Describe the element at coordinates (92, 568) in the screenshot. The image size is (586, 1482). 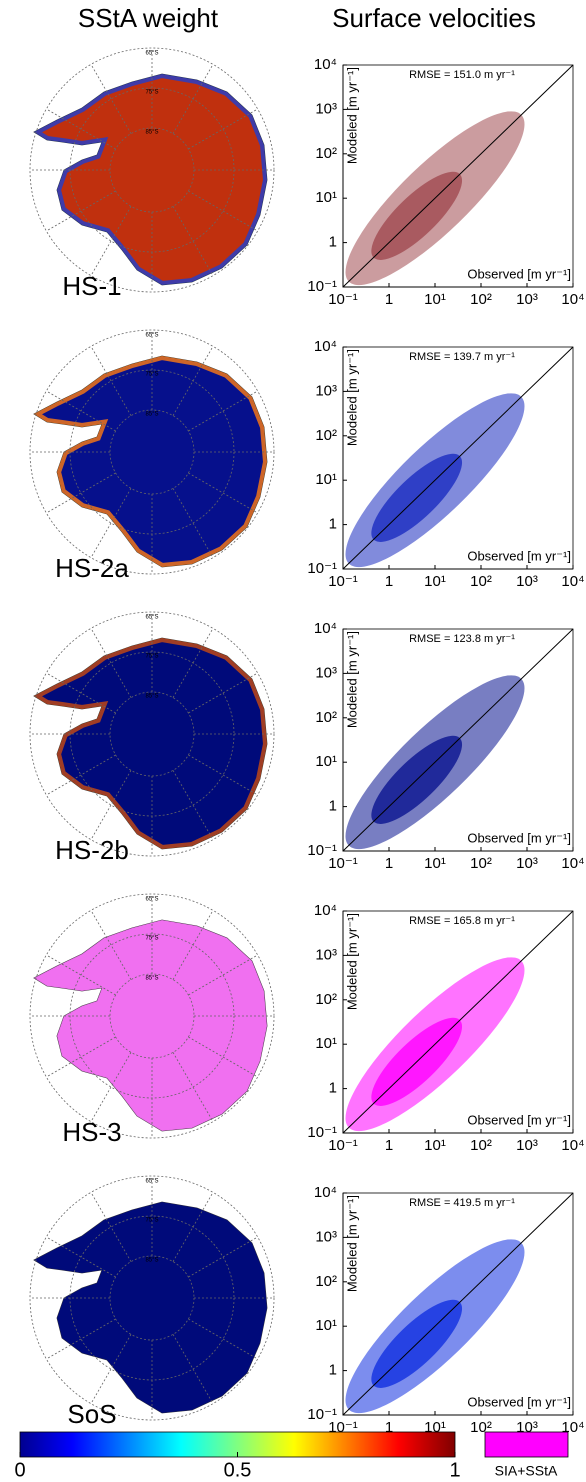
I see `run-label: HS-2a` at that location.